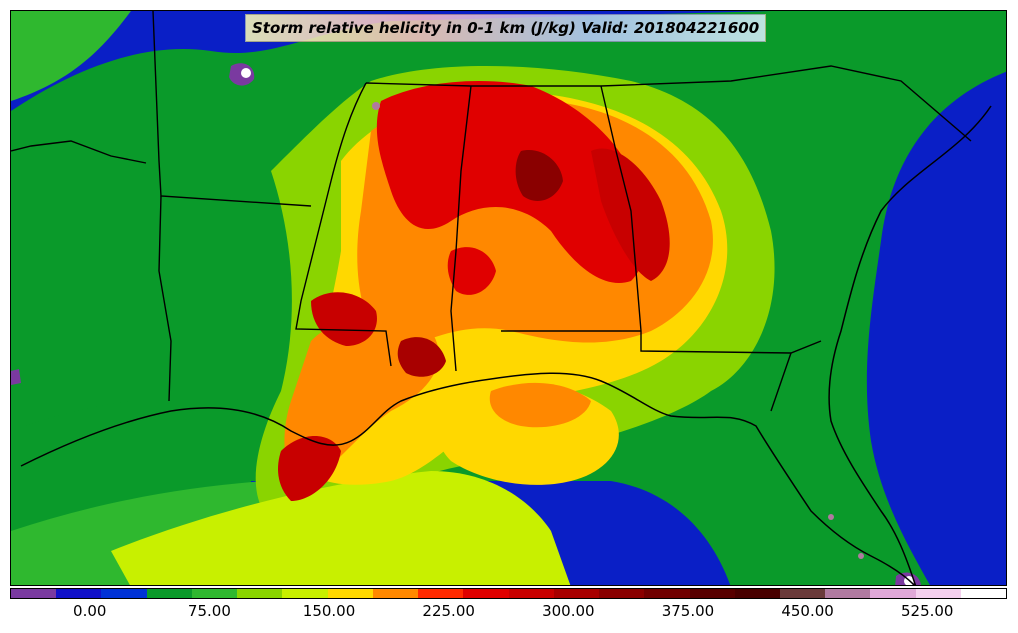 The image size is (1018, 633). What do you see at coordinates (807, 611) in the screenshot?
I see `colorbar-tick-label: 450.00` at bounding box center [807, 611].